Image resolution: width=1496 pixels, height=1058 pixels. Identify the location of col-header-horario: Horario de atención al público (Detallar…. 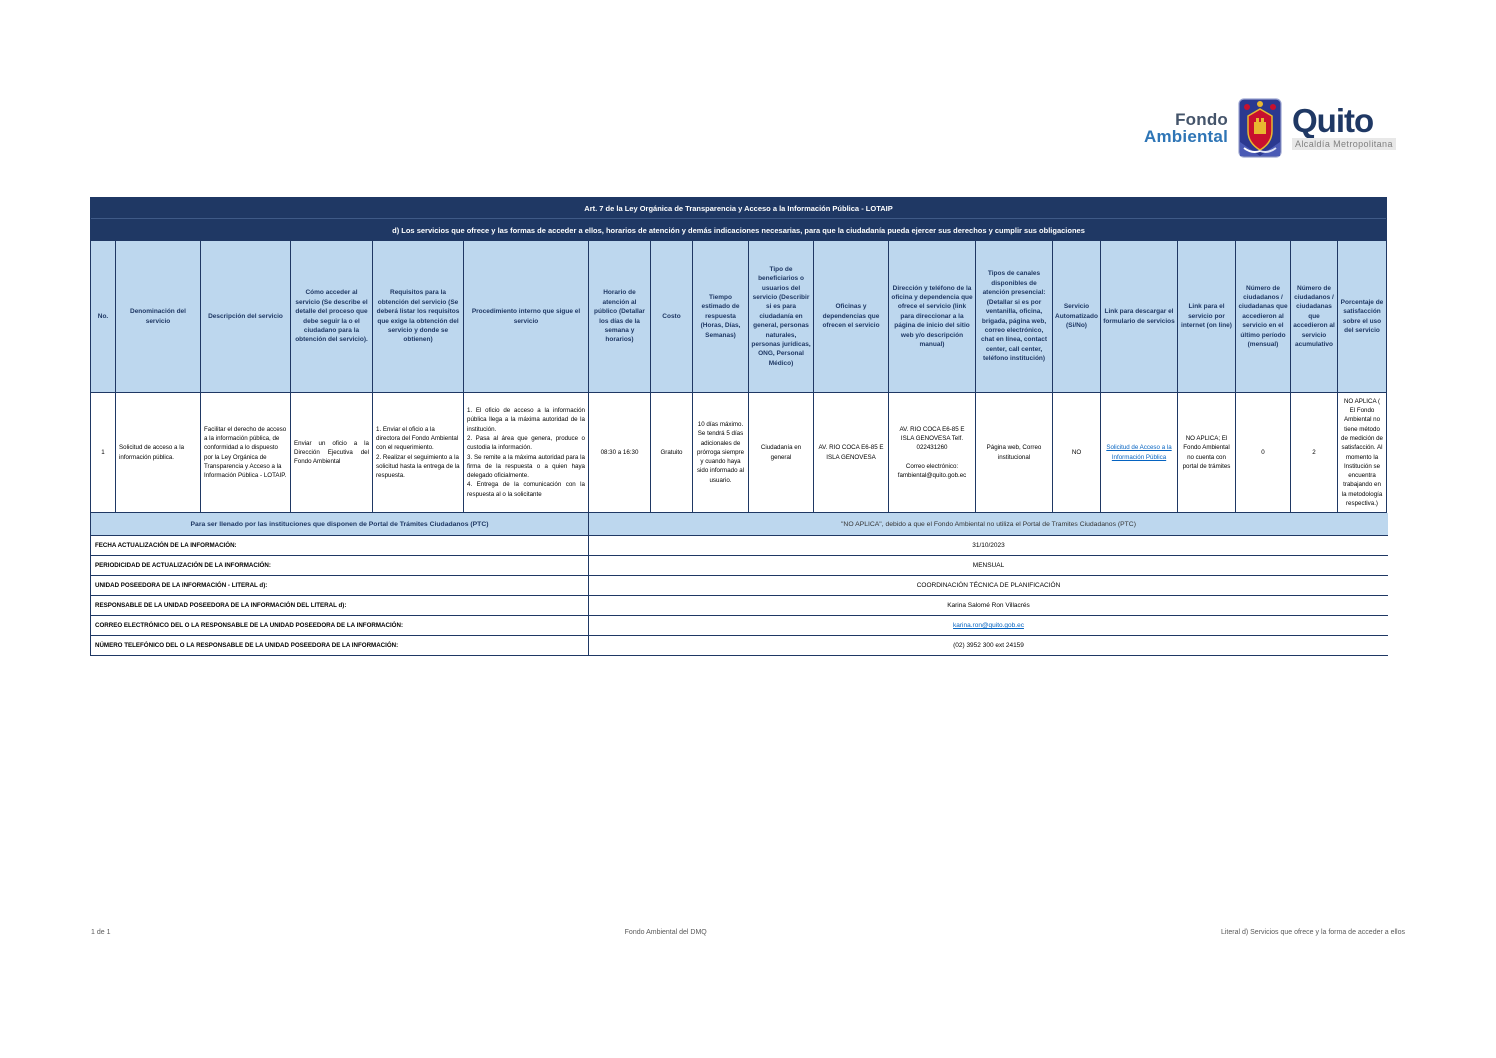
(620, 317).